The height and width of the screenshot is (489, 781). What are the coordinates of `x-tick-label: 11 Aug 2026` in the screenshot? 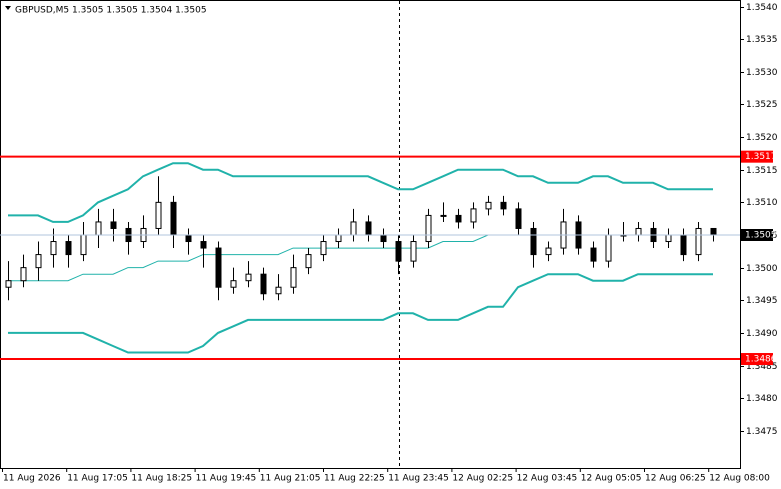 It's located at (32, 479).